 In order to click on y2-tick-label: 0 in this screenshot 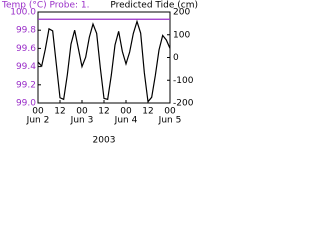, I will do `click(176, 58)`.